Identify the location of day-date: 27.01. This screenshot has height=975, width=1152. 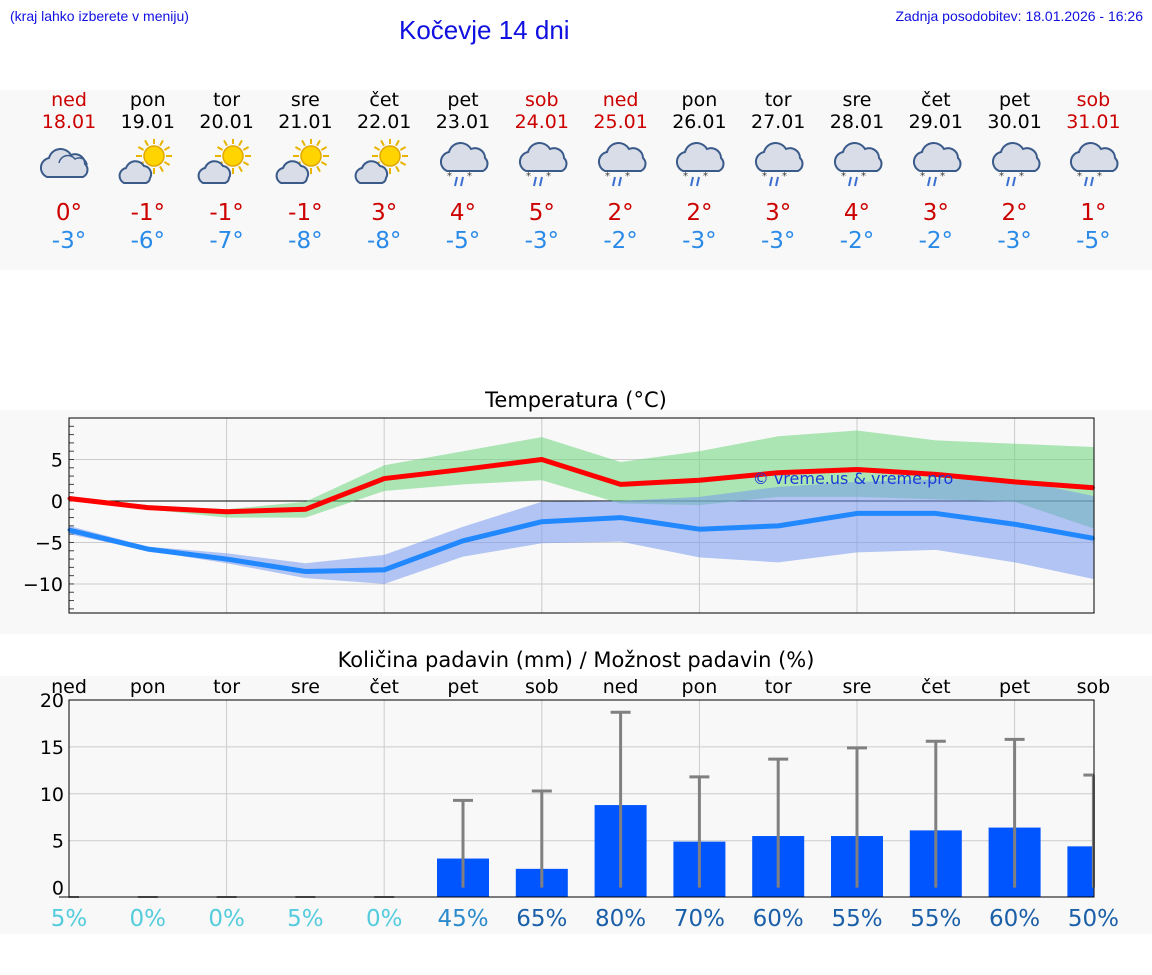
(778, 122).